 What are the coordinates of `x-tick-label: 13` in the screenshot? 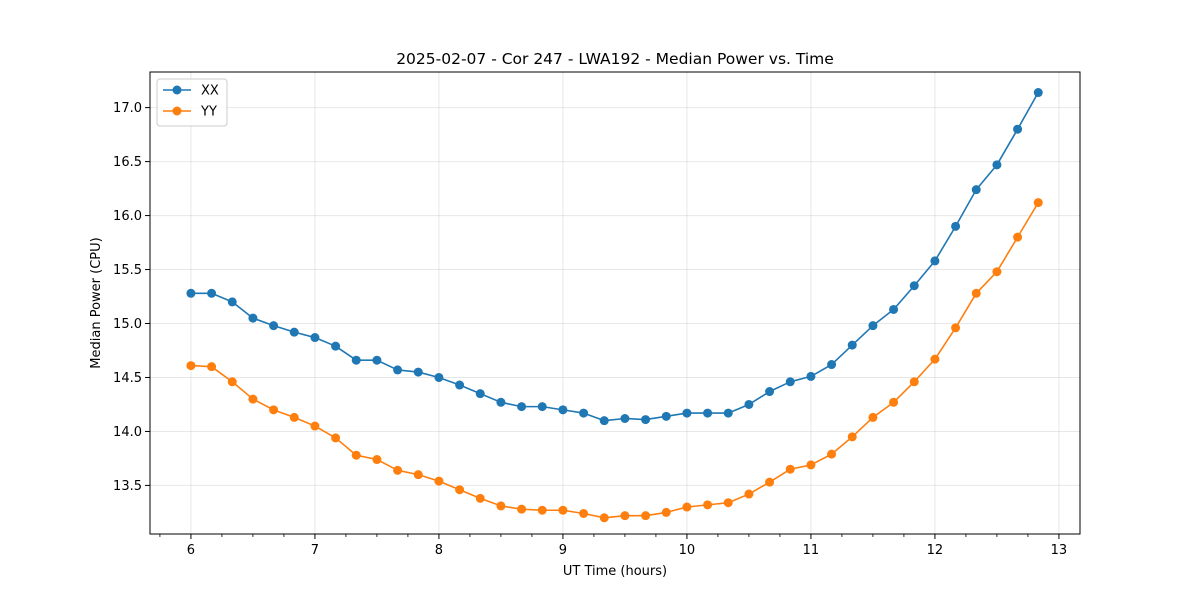 It's located at (1059, 550).